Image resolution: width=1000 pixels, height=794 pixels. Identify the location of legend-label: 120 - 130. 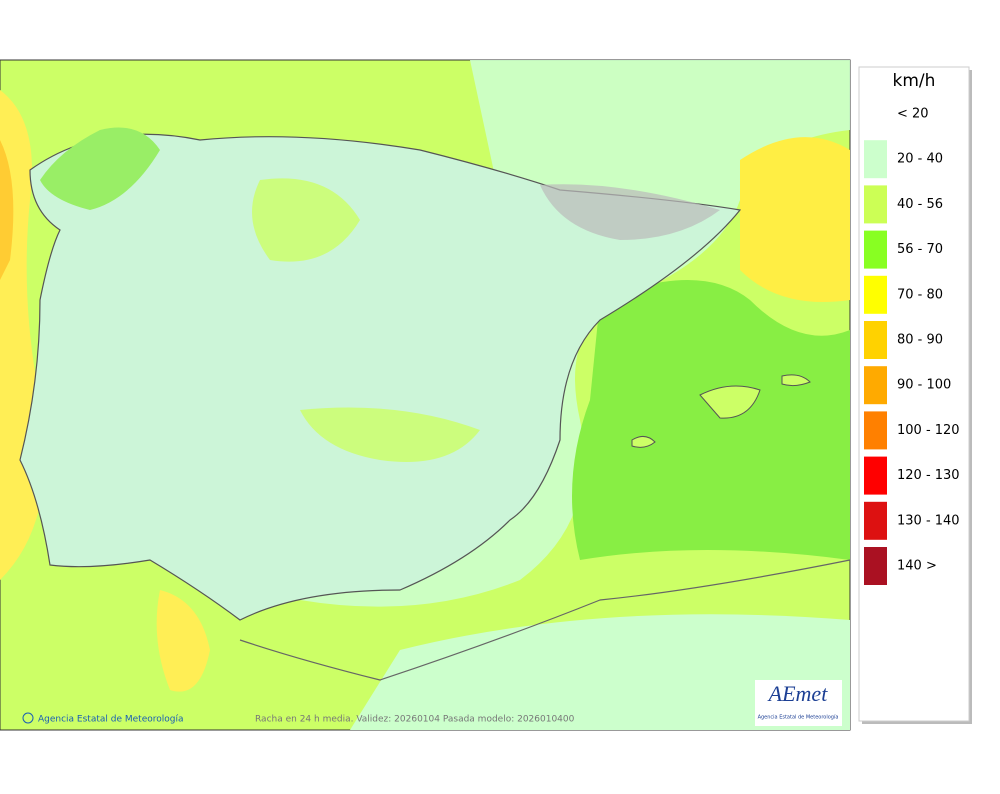
(928, 475).